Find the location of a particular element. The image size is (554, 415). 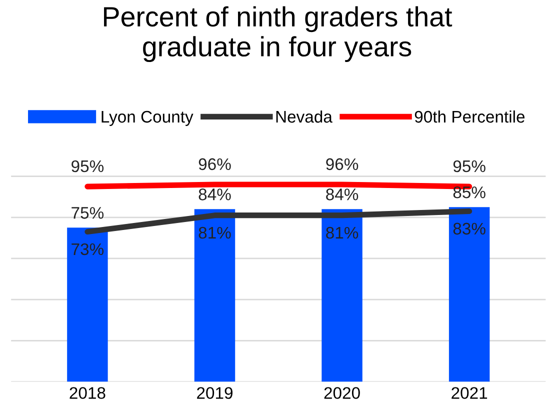

data-label: 75% is located at coordinates (88, 213).